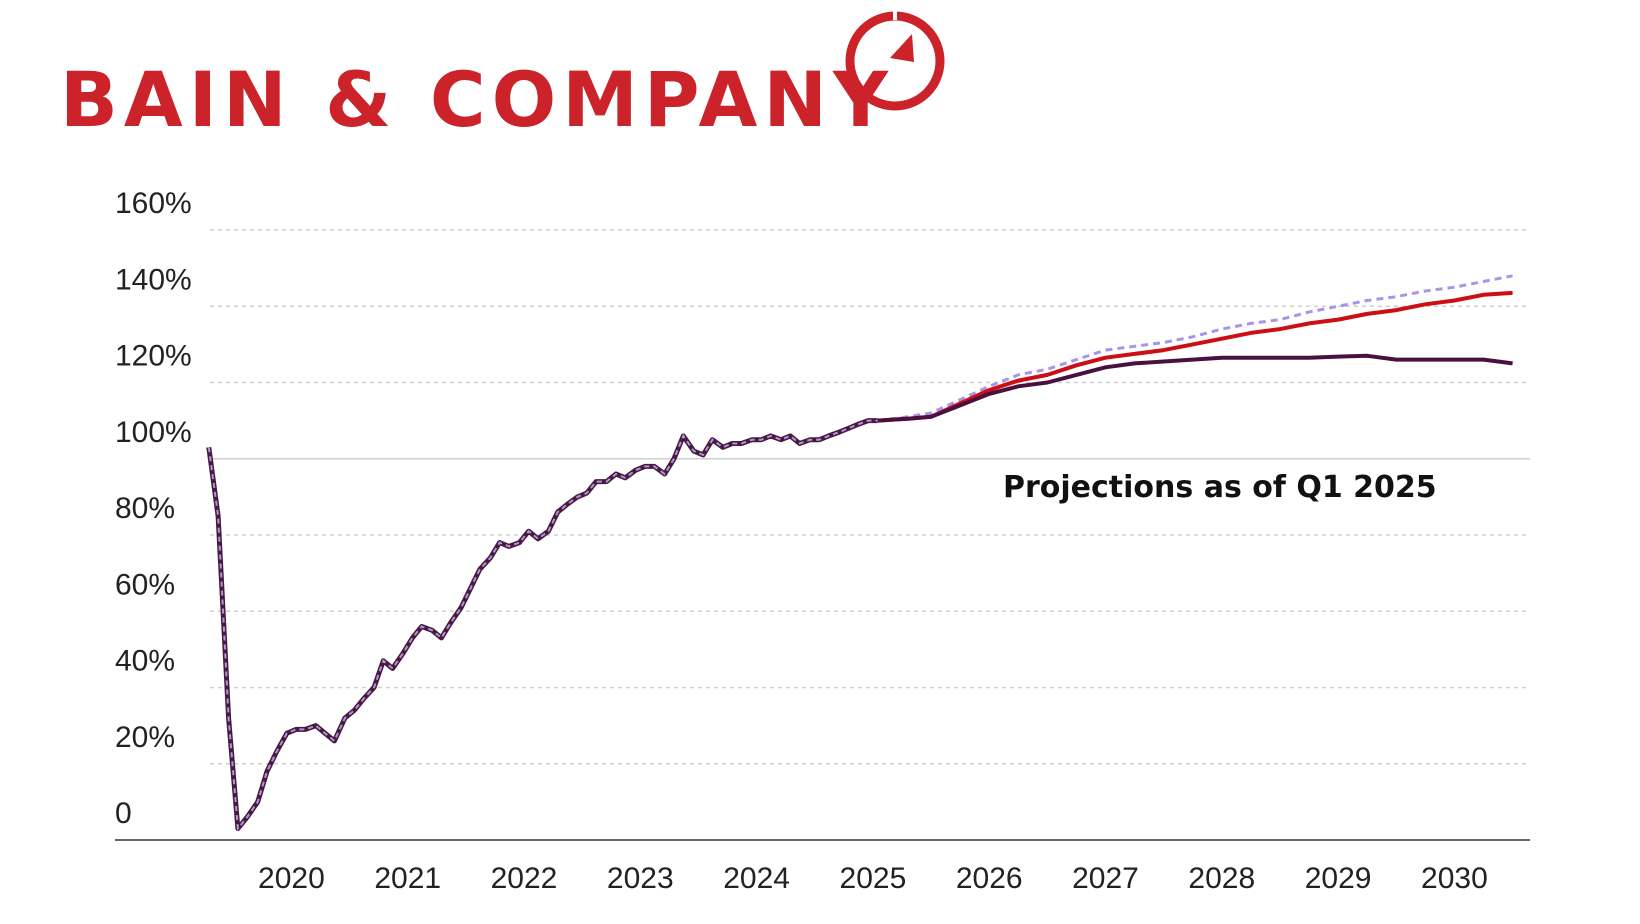  I want to click on series-red-line, so click(1195, 356).